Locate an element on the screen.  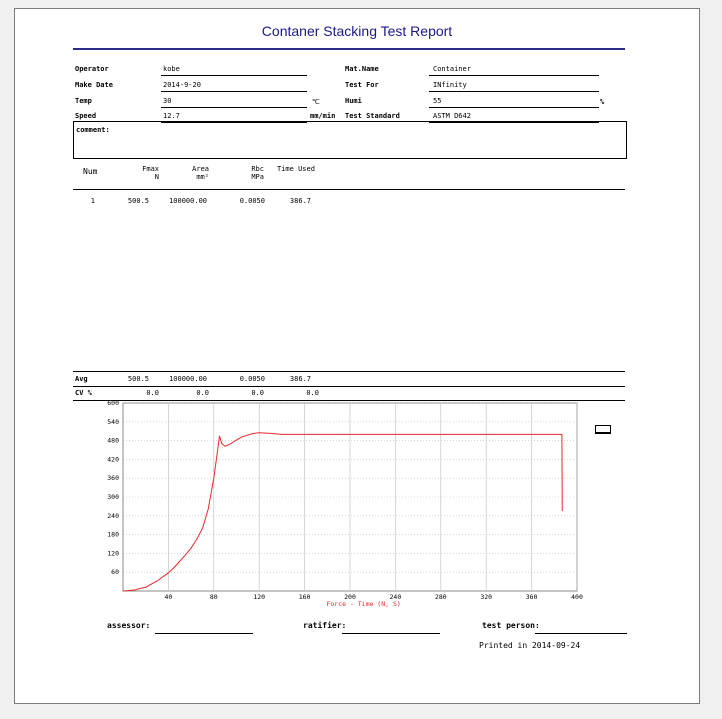
fmax-header-label: Fmax is located at coordinates (150, 169).